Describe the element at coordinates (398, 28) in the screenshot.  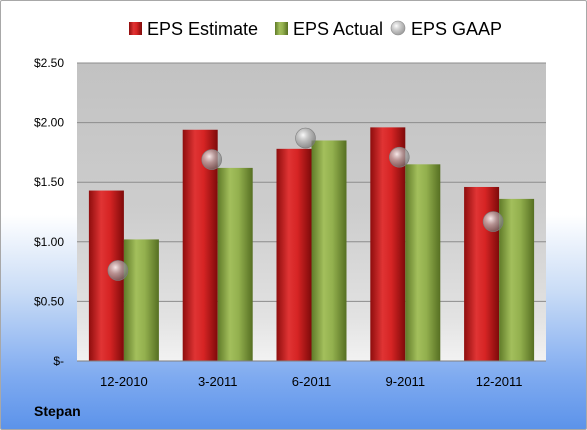
I see `legend-marker-gaap` at that location.